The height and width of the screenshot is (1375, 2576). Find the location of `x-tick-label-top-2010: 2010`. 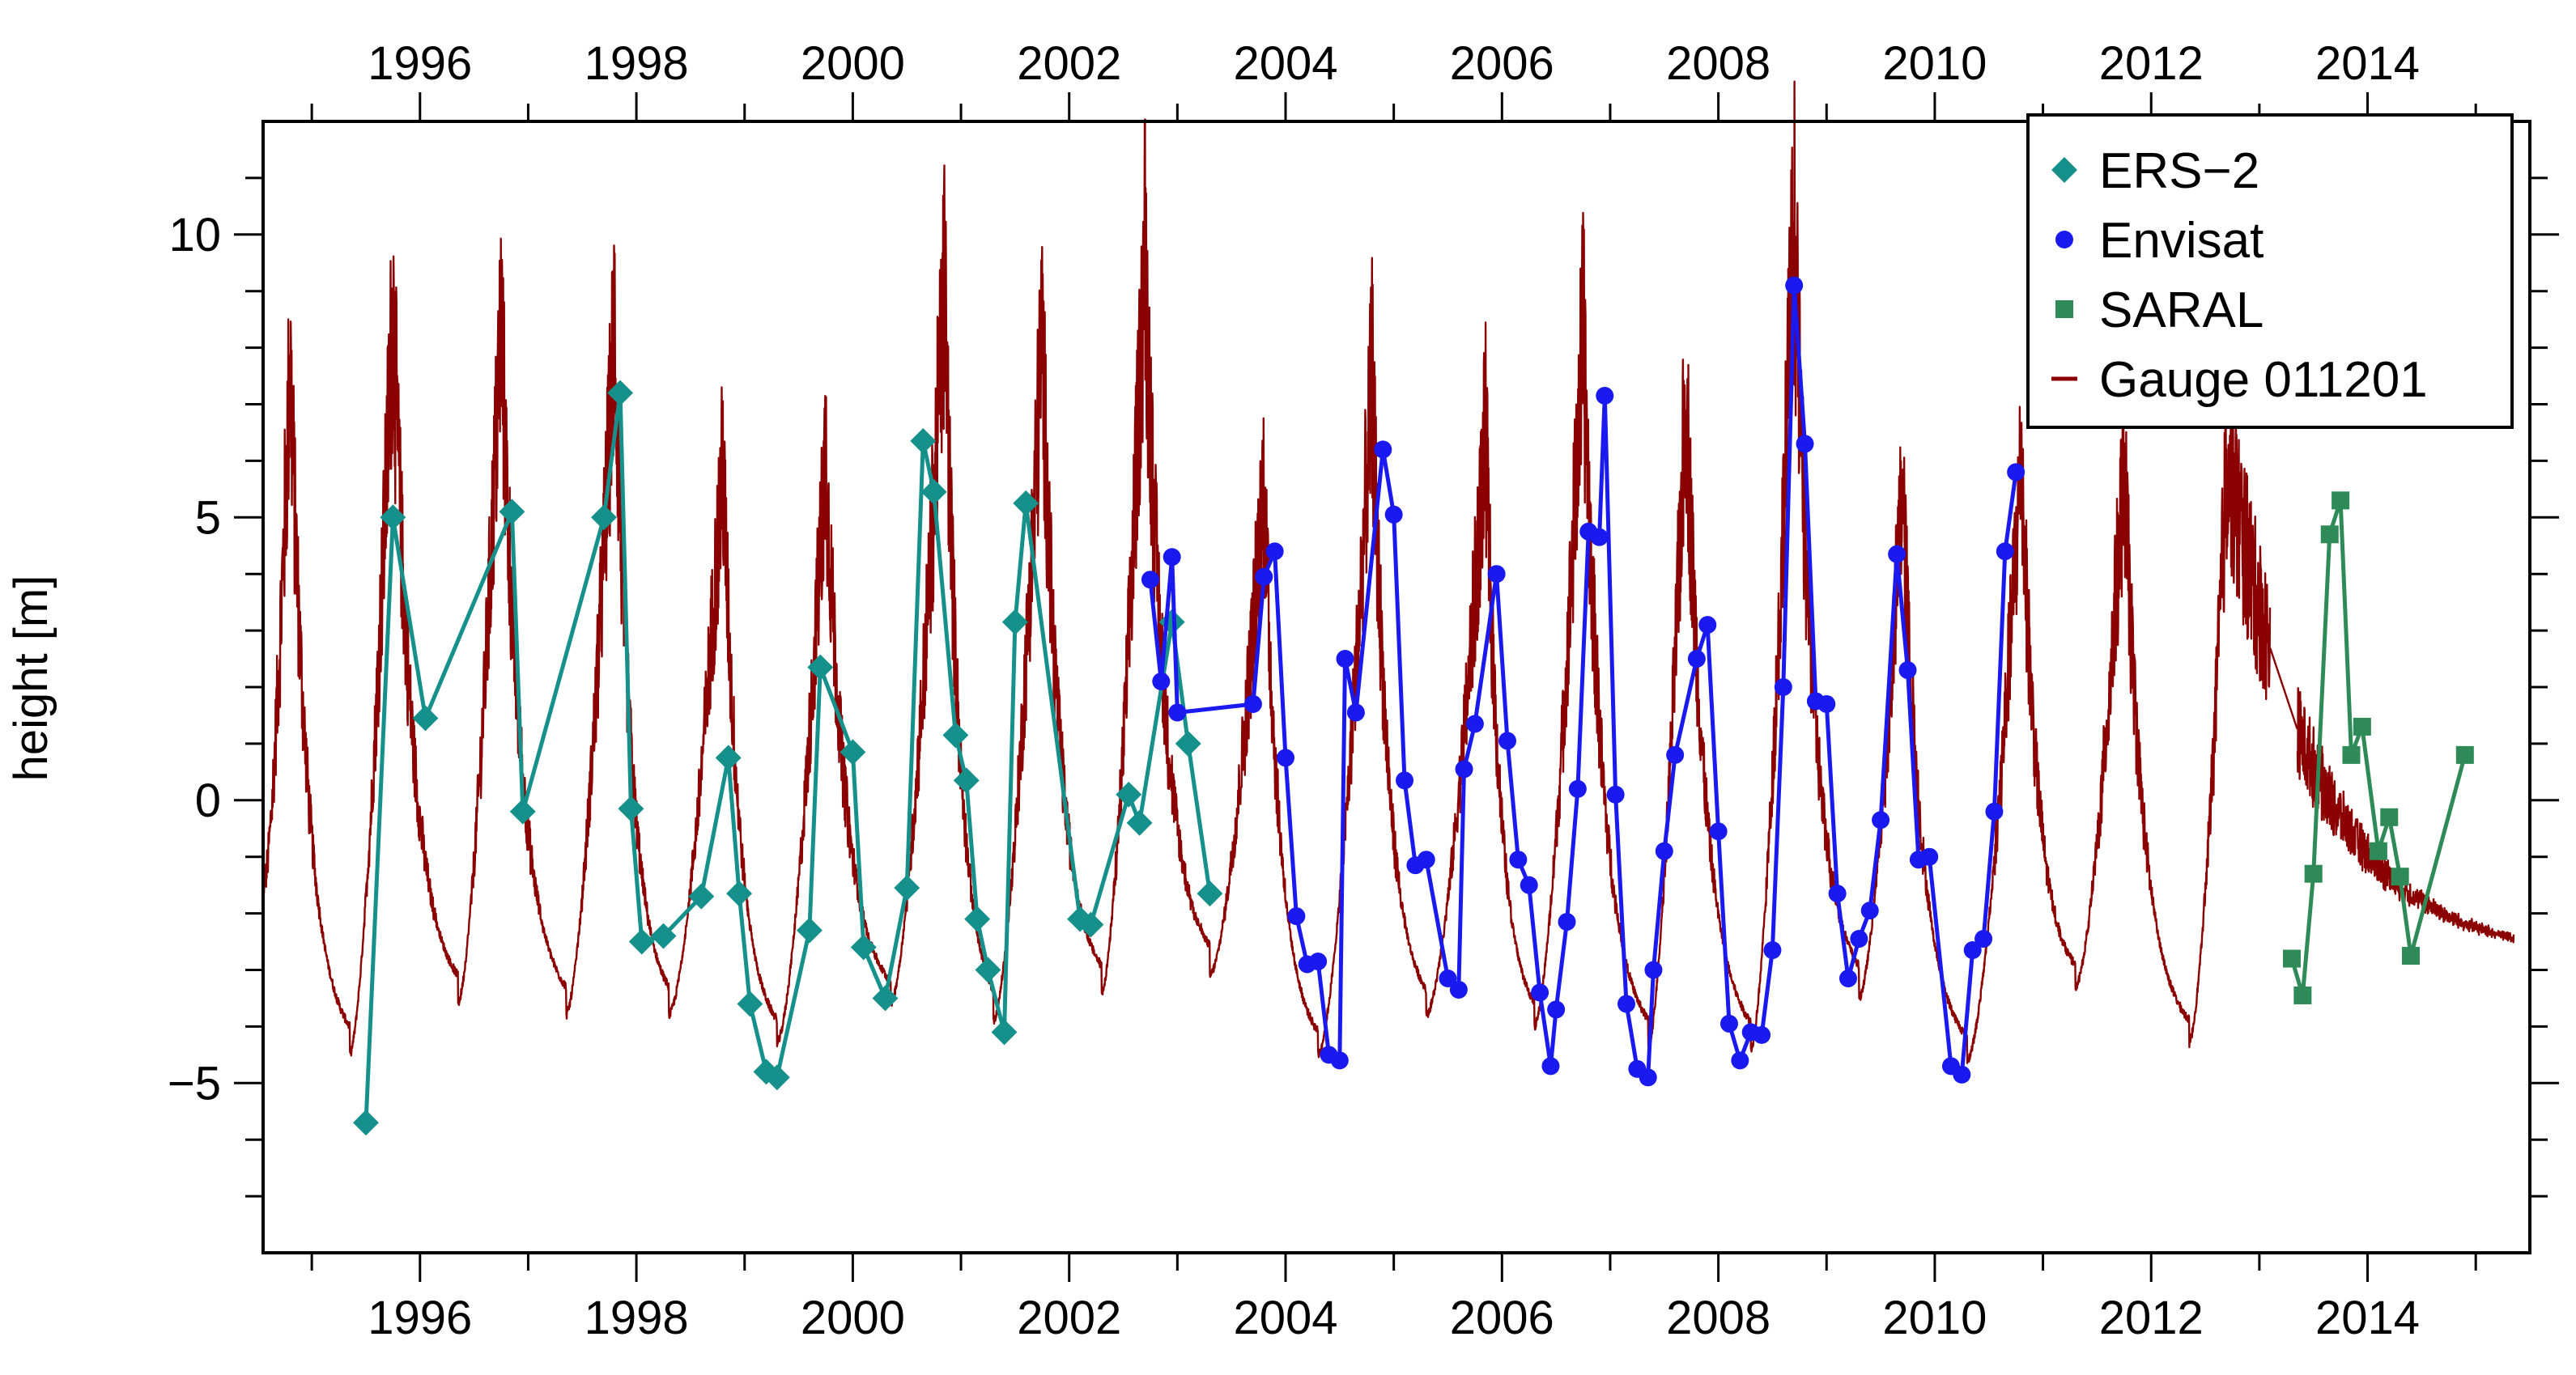

x-tick-label-top-2010: 2010 is located at coordinates (1935, 63).